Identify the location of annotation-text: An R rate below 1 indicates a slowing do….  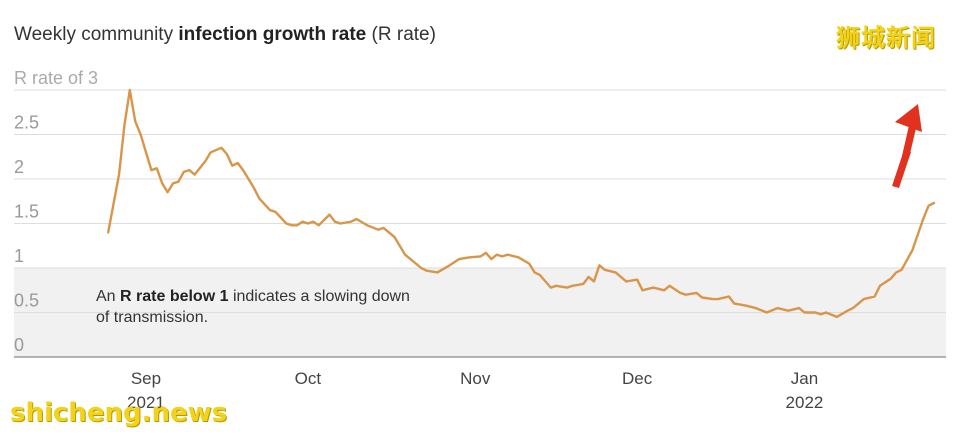
(253, 307).